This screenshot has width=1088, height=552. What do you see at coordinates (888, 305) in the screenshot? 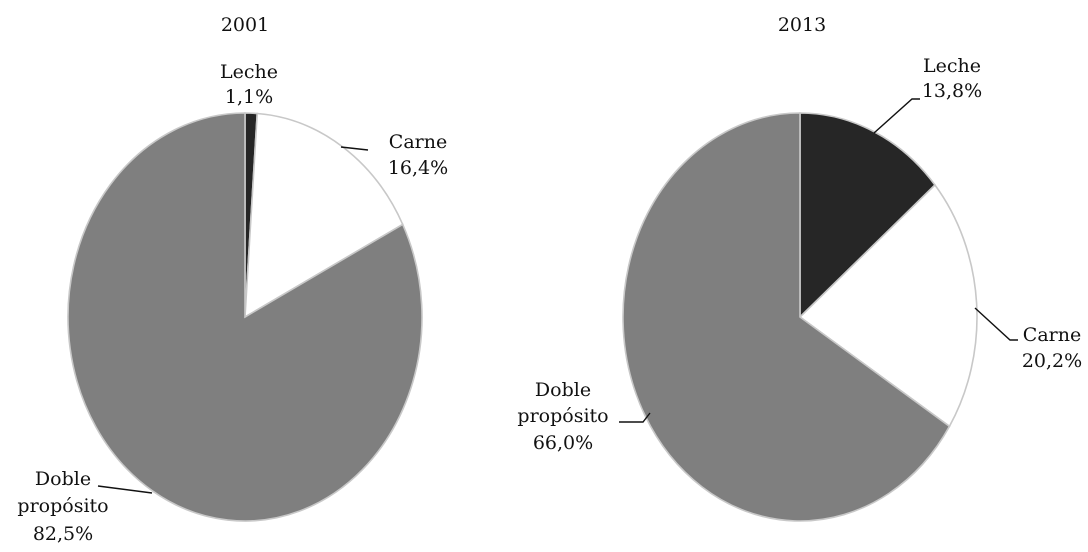
I see `pie-slice-carne-2013` at bounding box center [888, 305].